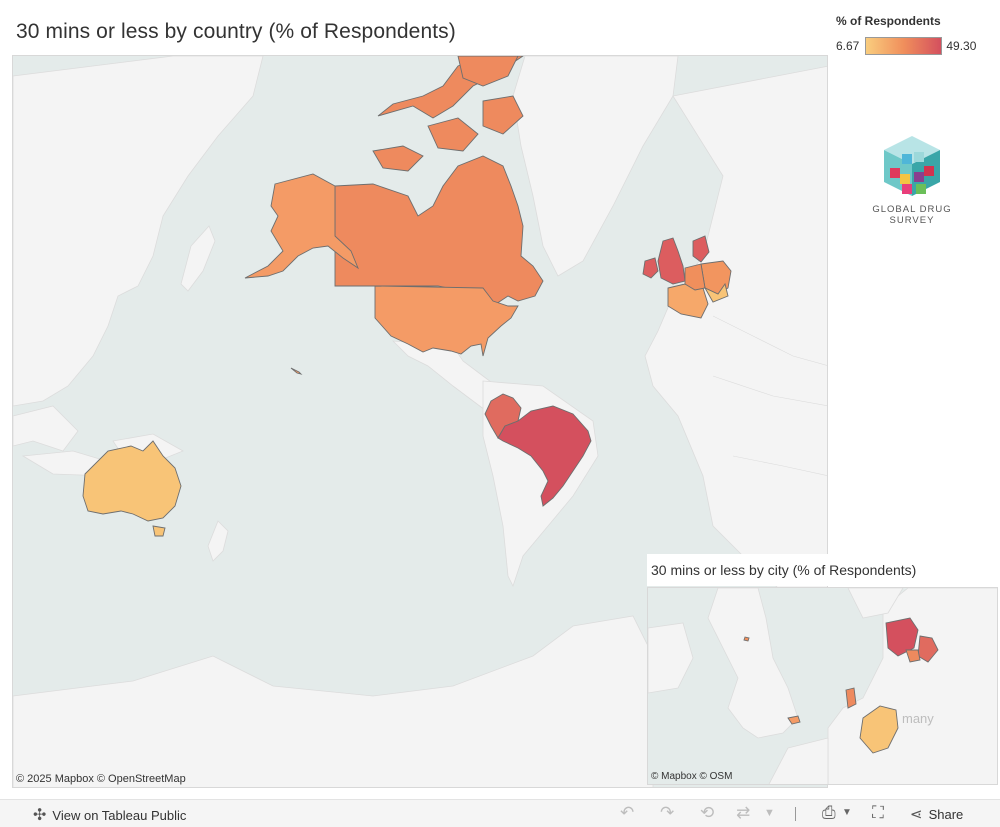 The height and width of the screenshot is (827, 1000). I want to click on inset-attribution: © Mapbox © OSM, so click(692, 776).